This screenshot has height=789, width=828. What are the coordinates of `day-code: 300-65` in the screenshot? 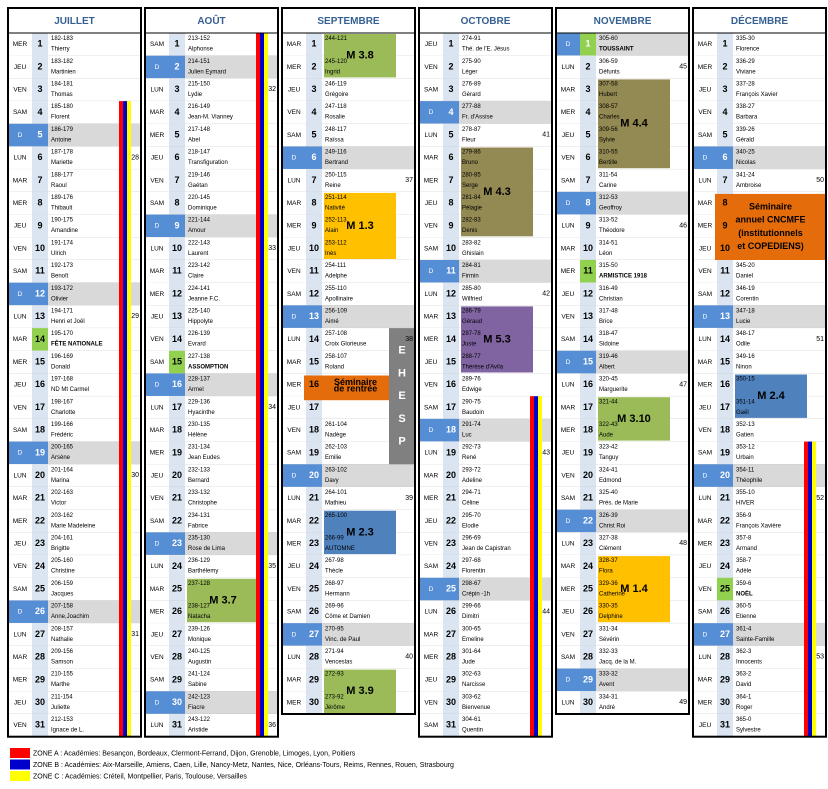 It's located at (471, 629).